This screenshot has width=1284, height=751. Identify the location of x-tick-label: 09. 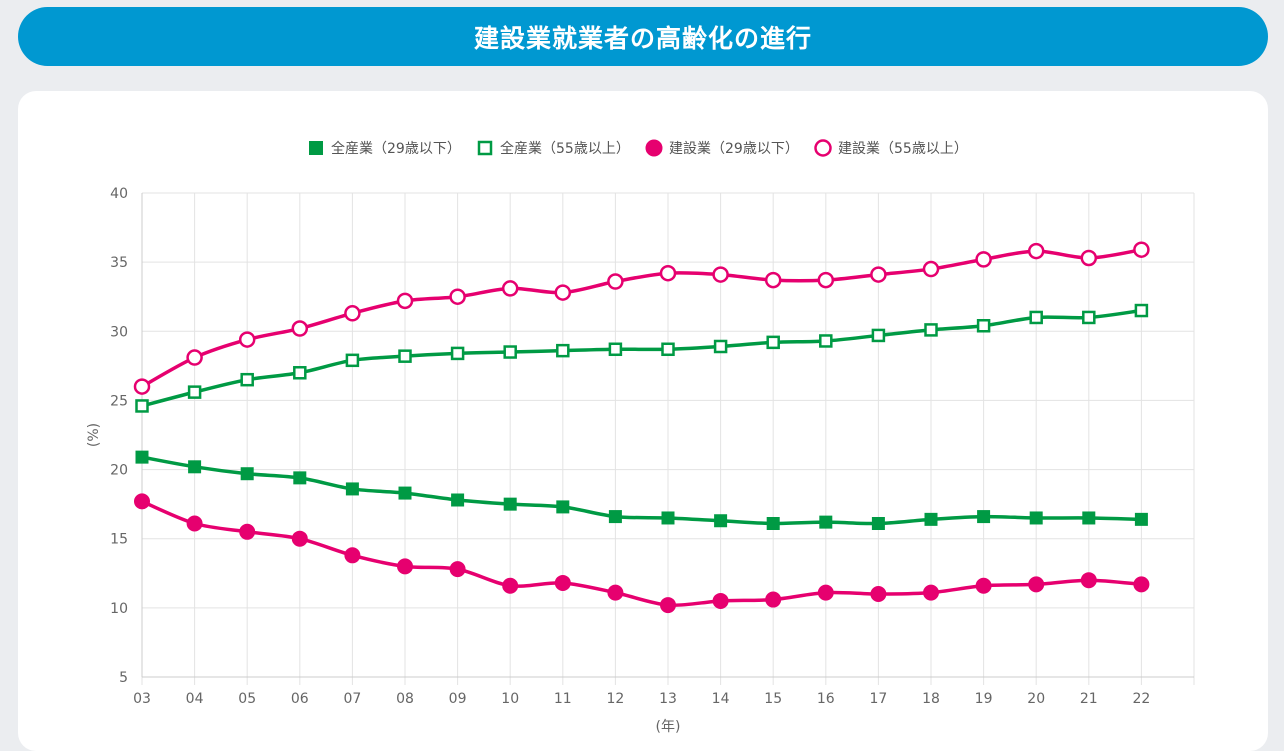
(458, 699).